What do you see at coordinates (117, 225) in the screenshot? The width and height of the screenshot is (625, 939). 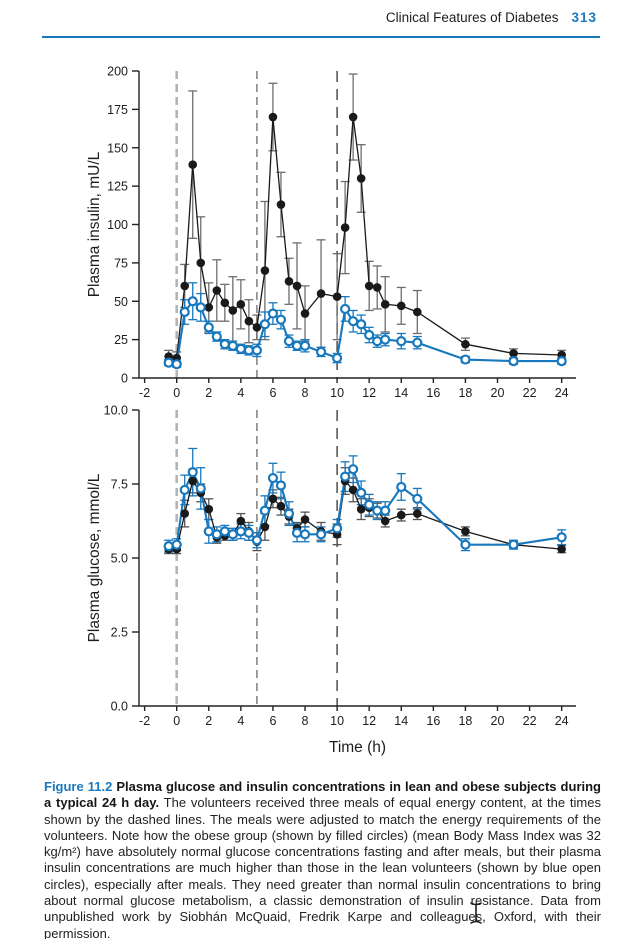 I see `svg-text: 100` at bounding box center [117, 225].